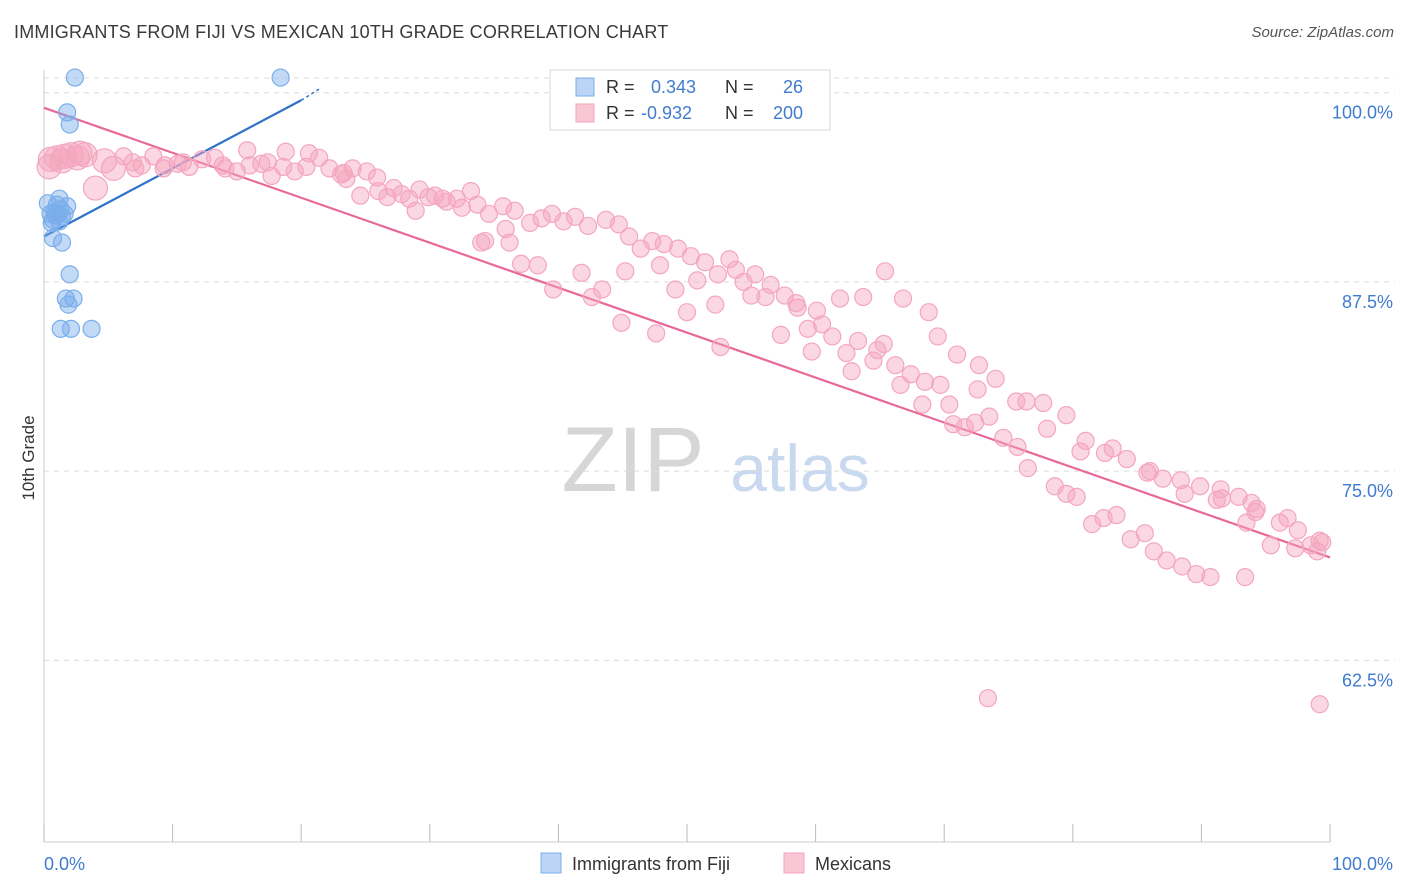 The width and height of the screenshot is (1406, 892). I want to click on legend-label-fiji: Immigrants from Fiji, so click(651, 864).